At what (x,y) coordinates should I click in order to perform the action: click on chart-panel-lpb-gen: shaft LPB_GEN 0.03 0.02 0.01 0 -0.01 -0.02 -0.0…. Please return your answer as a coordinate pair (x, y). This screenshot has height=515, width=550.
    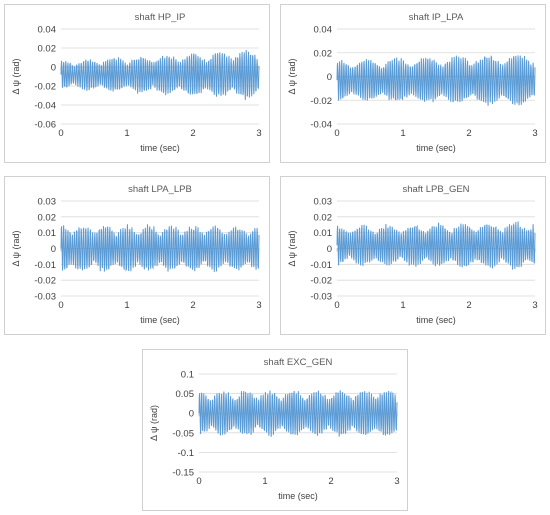
    Looking at the image, I should click on (413, 255).